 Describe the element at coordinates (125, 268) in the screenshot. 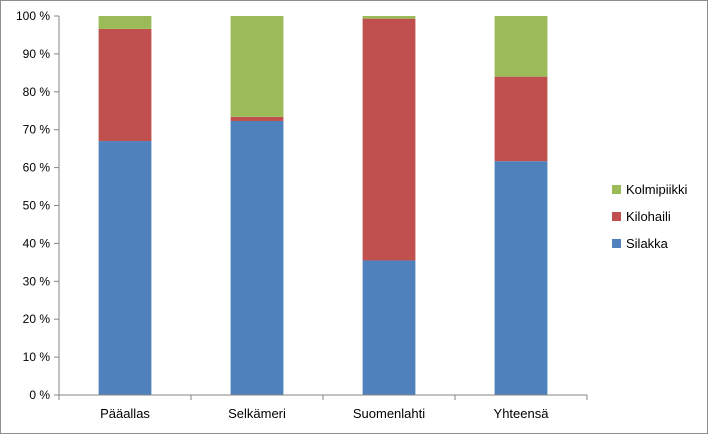

I see `bar-silakka-paaallas` at that location.